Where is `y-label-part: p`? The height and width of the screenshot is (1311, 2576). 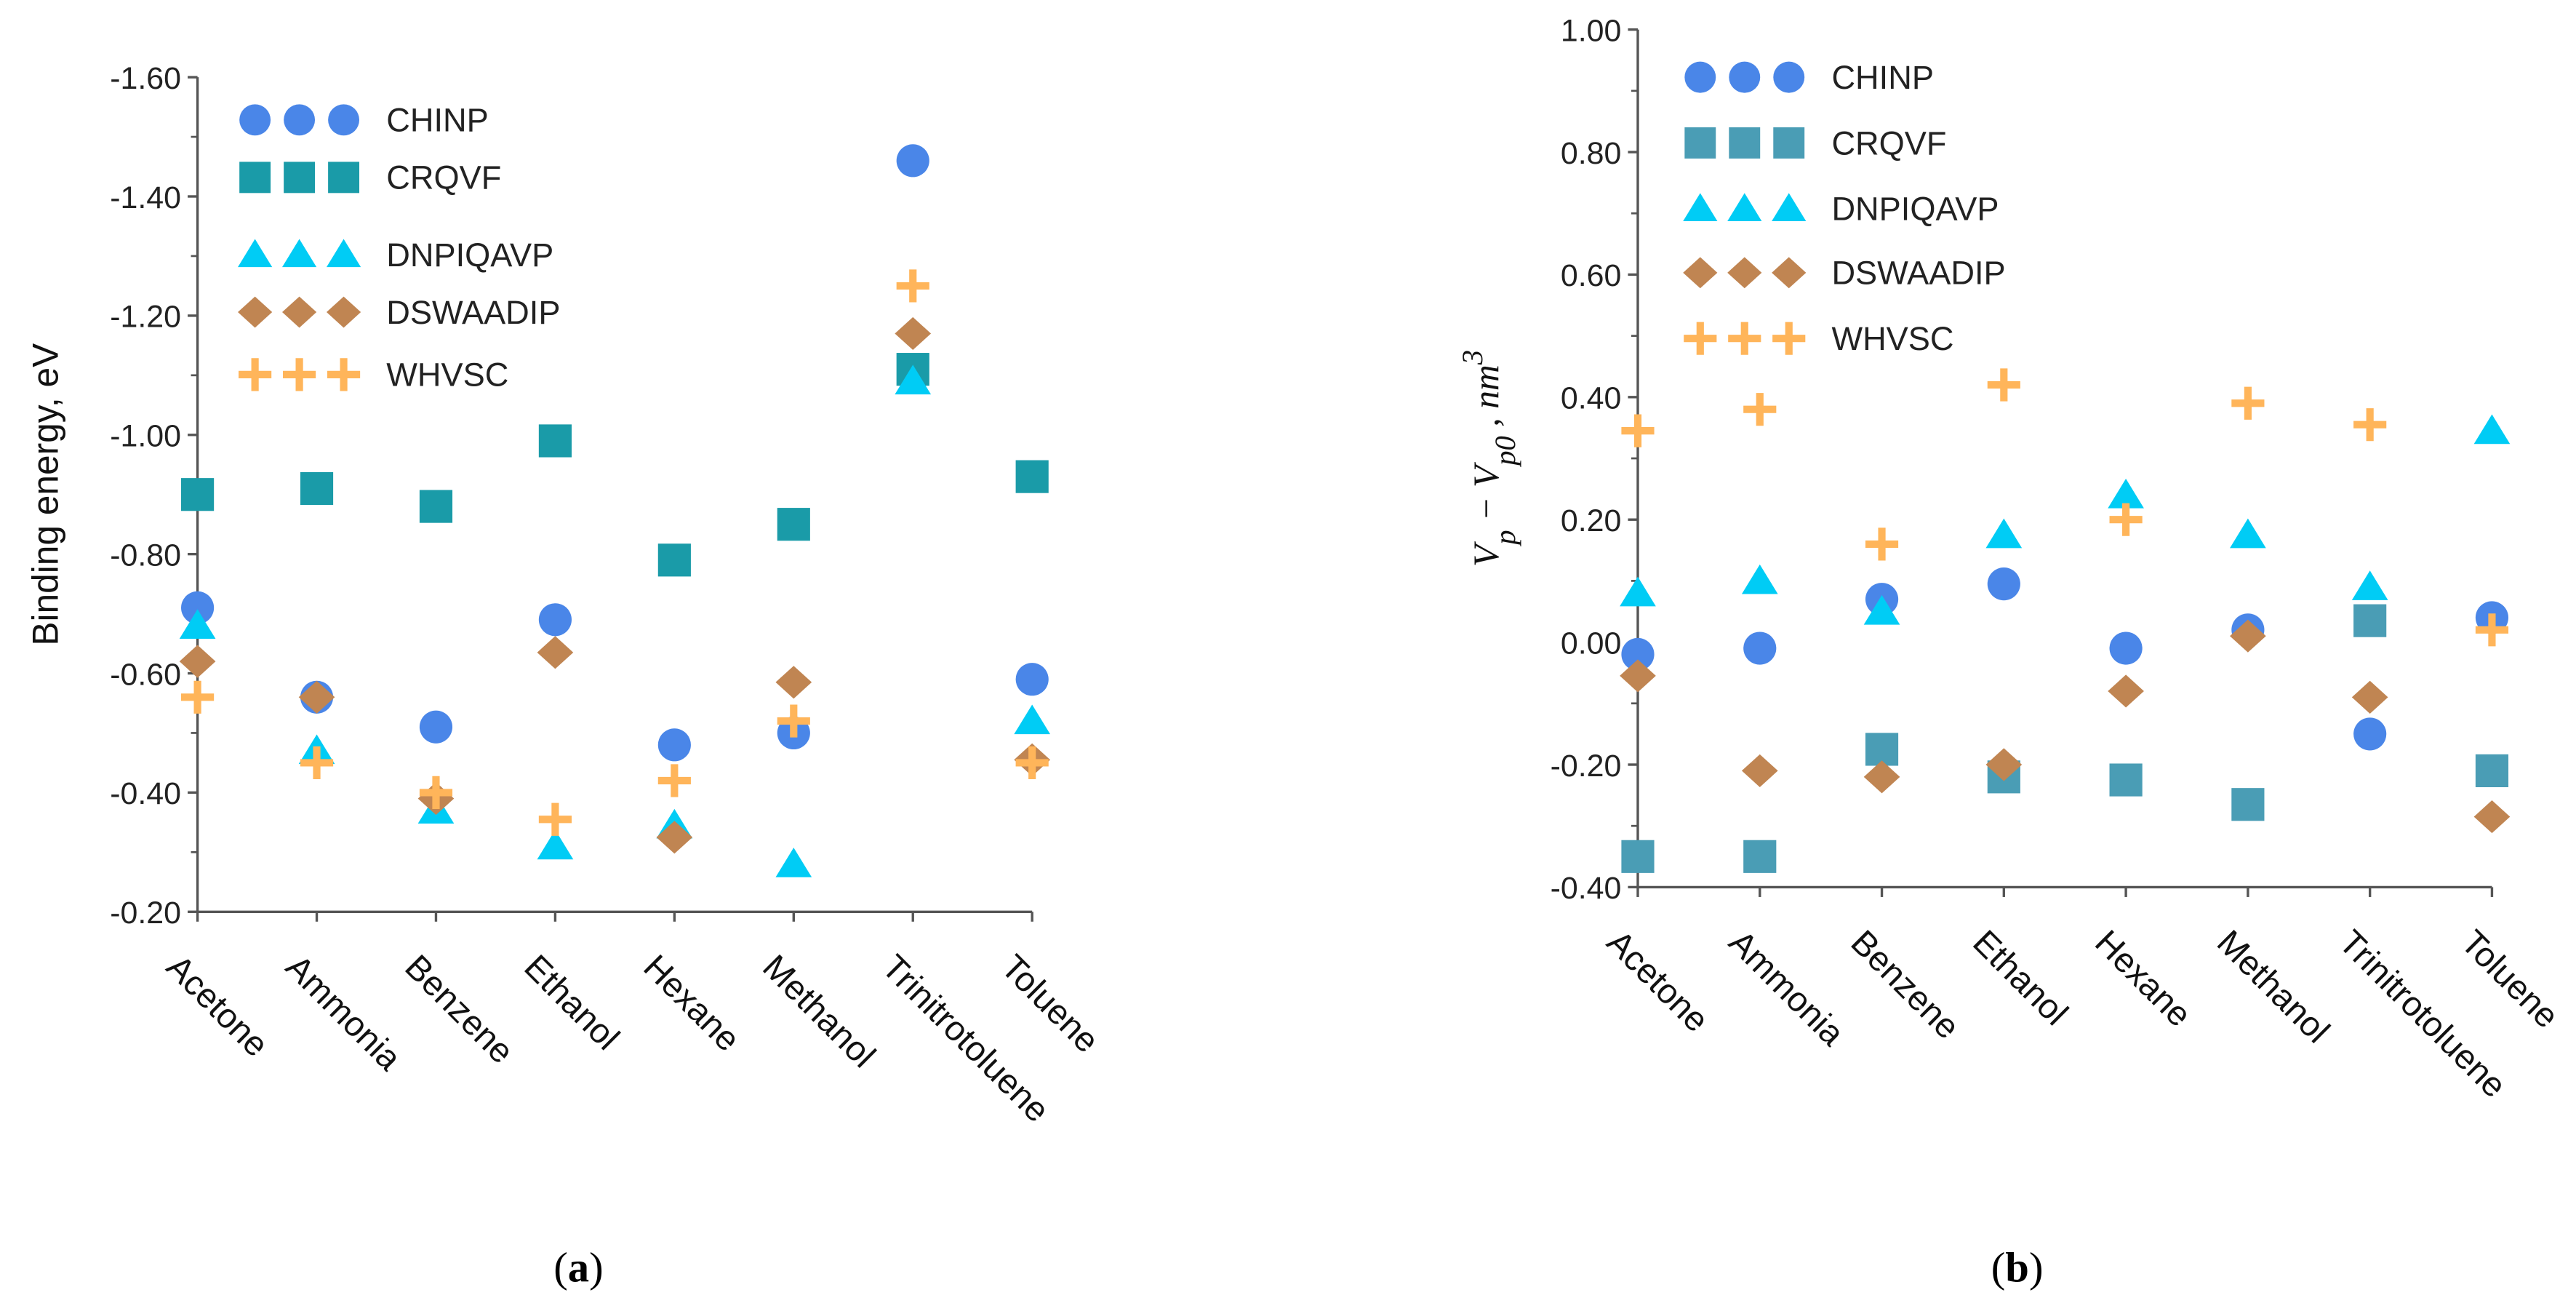
y-label-part: p is located at coordinates (1505, 538).